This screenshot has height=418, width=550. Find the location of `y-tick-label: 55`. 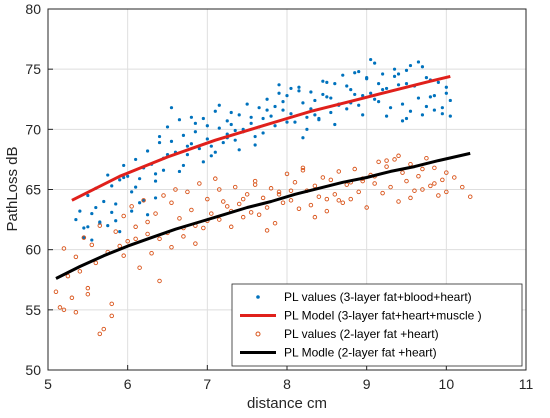

y-tick-label: 55 is located at coordinates (33, 310).